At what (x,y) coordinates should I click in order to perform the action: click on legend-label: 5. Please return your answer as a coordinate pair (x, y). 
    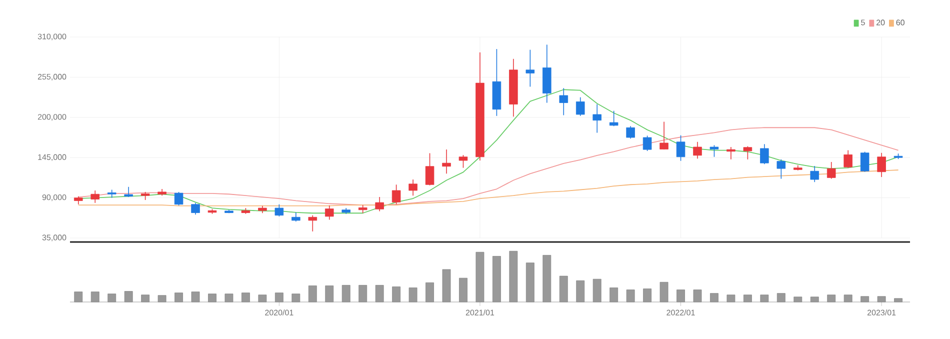
    Looking at the image, I should click on (863, 23).